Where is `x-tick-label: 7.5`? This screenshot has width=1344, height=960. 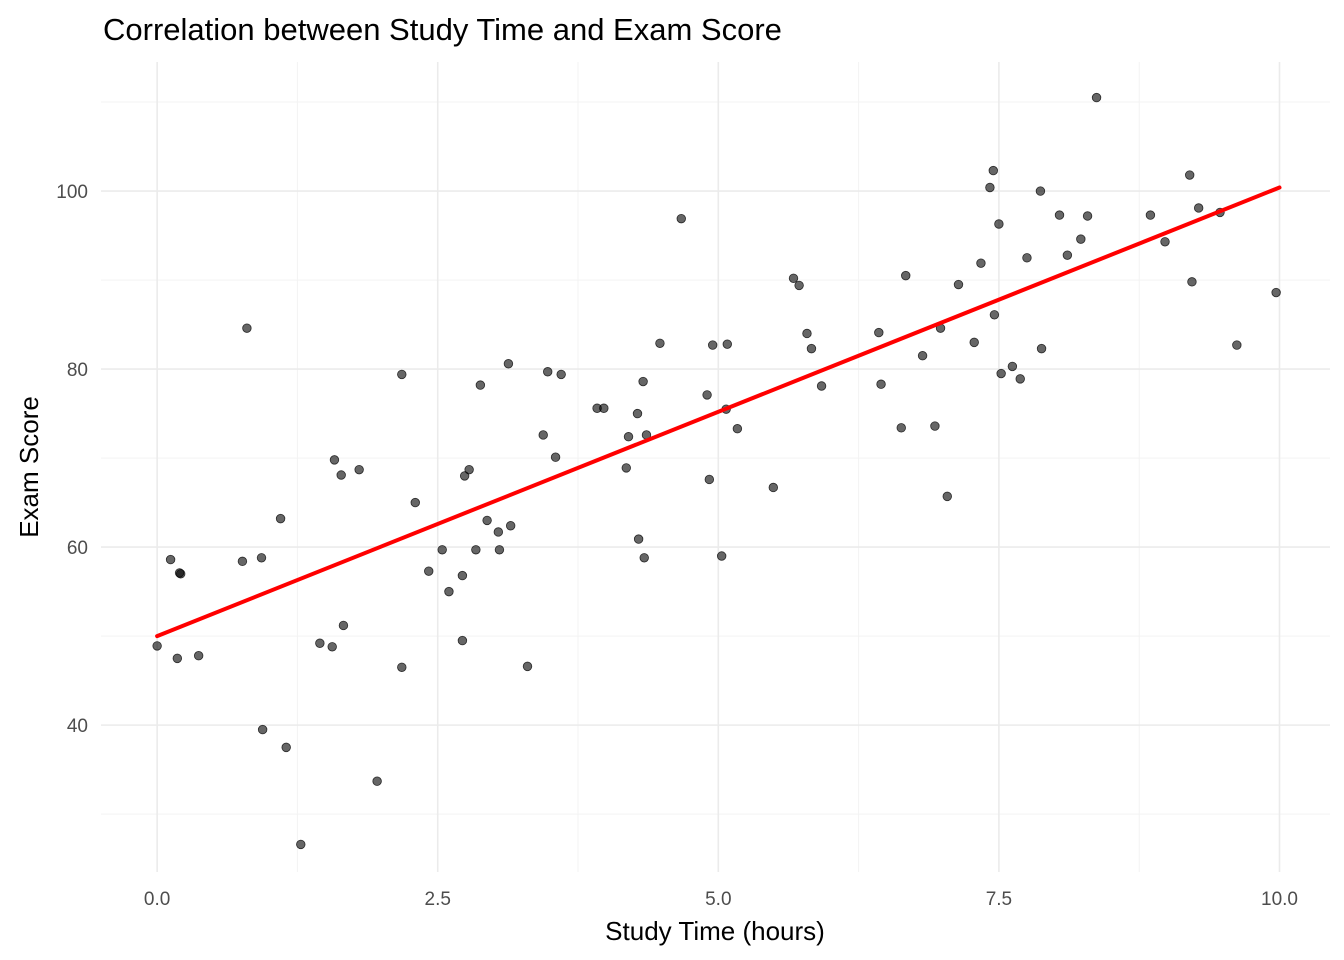 x-tick-label: 7.5 is located at coordinates (999, 899).